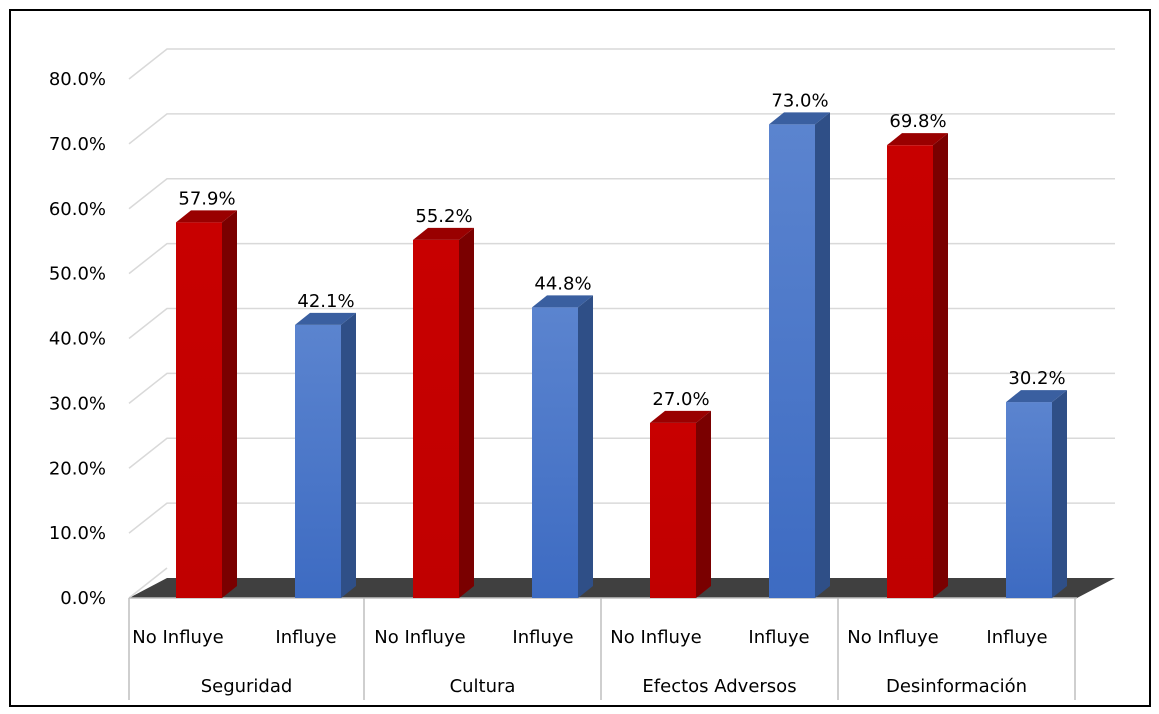 The height and width of the screenshot is (714, 1159). I want to click on group-label: Efectos Adversos, so click(719, 686).